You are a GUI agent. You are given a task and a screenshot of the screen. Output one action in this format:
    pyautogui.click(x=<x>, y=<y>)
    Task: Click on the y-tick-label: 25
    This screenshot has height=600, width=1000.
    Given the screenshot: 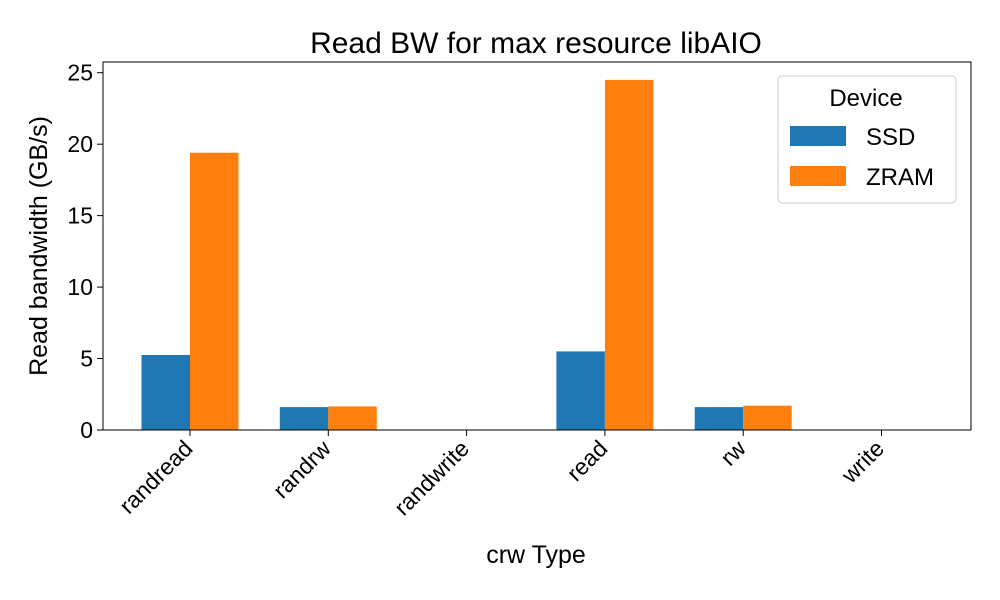 What is the action you would take?
    pyautogui.click(x=80, y=73)
    